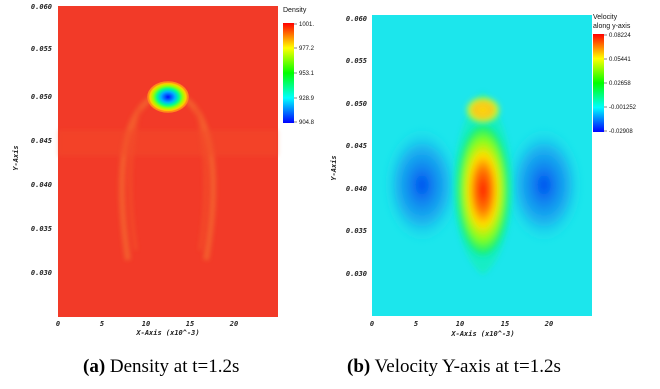 The height and width of the screenshot is (389, 660). Describe the element at coordinates (598, 83) in the screenshot. I see `velocity-colorbar` at that location.